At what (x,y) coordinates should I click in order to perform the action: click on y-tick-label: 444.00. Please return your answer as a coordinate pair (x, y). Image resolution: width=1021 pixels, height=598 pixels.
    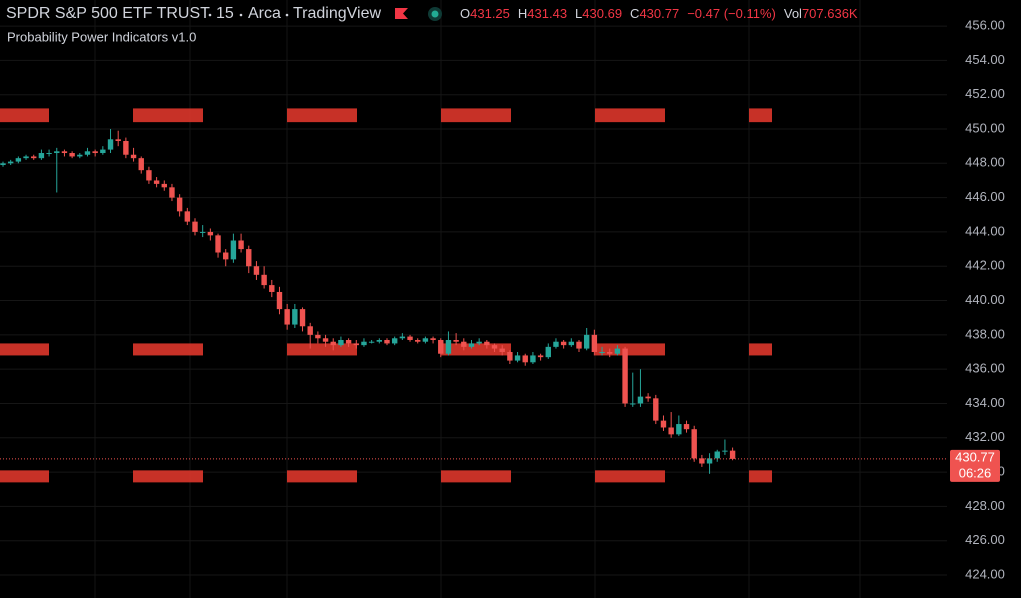
    Looking at the image, I should click on (985, 230).